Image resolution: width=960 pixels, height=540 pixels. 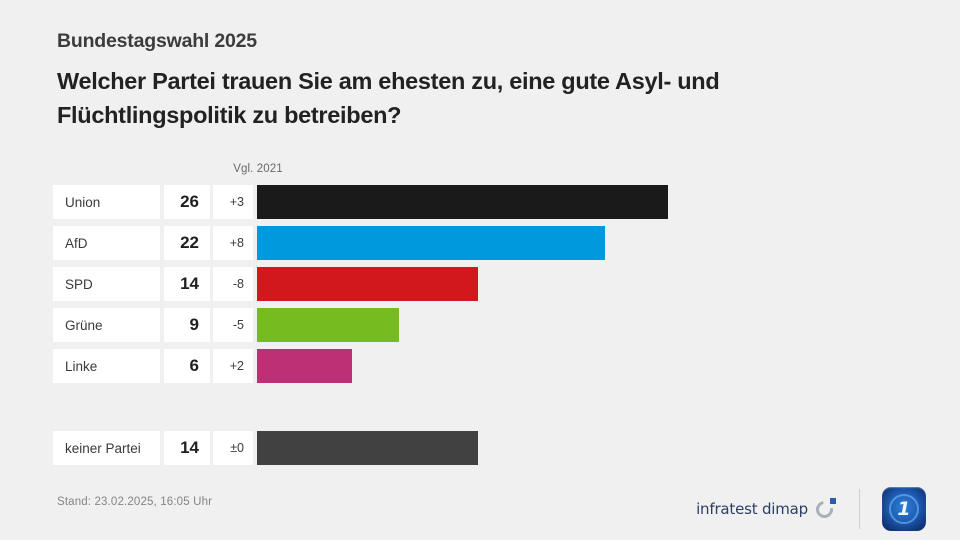 What do you see at coordinates (233, 366) in the screenshot?
I see `party-change: +2` at bounding box center [233, 366].